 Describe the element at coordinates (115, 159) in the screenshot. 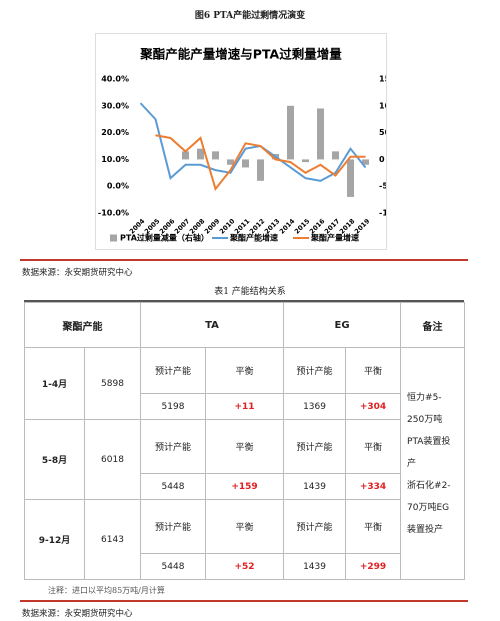

I see `y-tick-label: 10.0%` at that location.